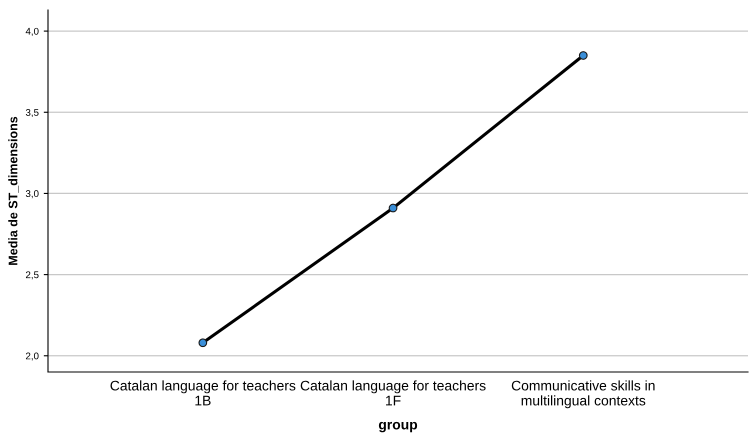  I want to click on y-axis-title: Media de ST_dimensions, so click(13, 190).